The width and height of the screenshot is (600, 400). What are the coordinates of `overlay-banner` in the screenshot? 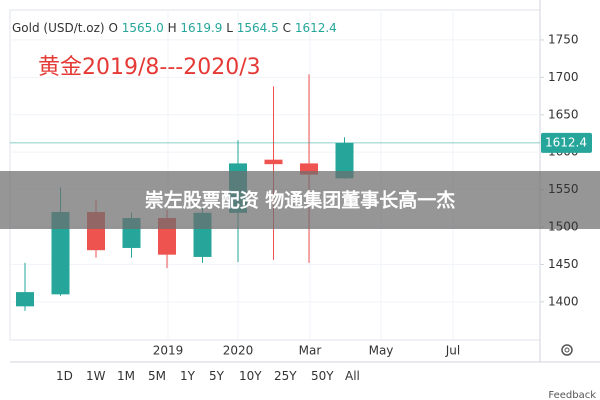 It's located at (300, 200).